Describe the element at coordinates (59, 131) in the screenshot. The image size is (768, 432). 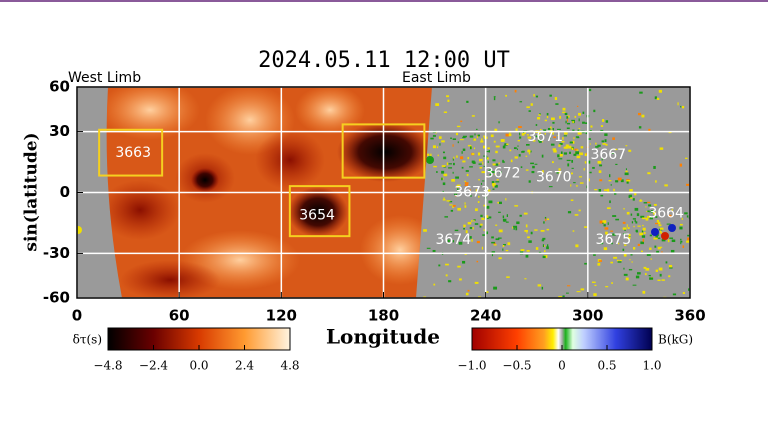
I see `y-tick-label: 30` at that location.